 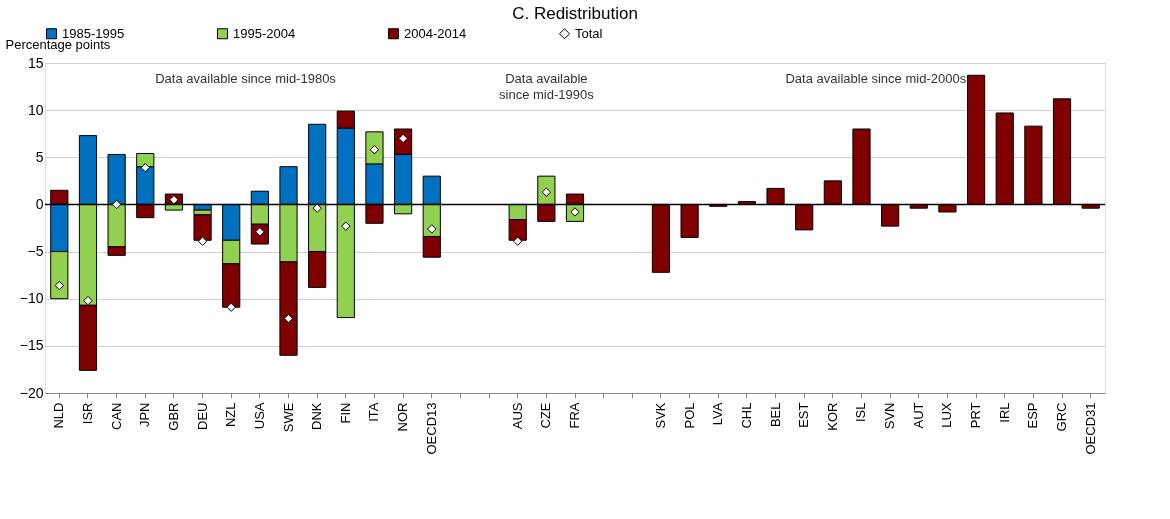 What do you see at coordinates (288, 417) in the screenshot?
I see `x-tick-label: SWE` at bounding box center [288, 417].